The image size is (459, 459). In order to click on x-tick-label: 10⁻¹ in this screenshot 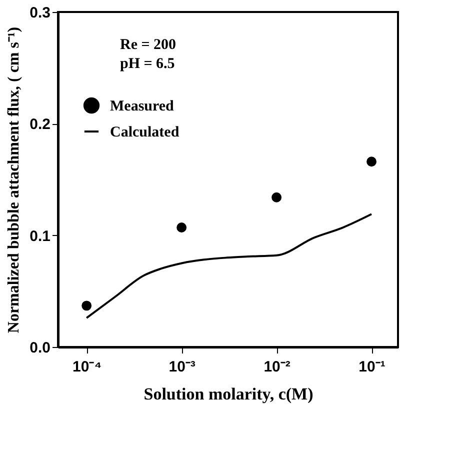, I will do `click(372, 367)`.